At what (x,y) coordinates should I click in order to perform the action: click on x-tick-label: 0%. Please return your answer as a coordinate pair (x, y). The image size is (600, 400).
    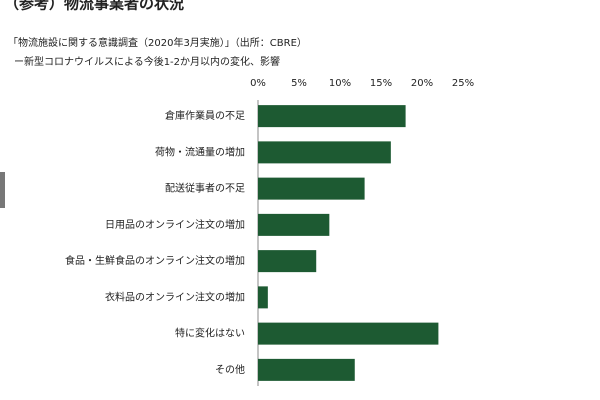
    Looking at the image, I should click on (258, 83).